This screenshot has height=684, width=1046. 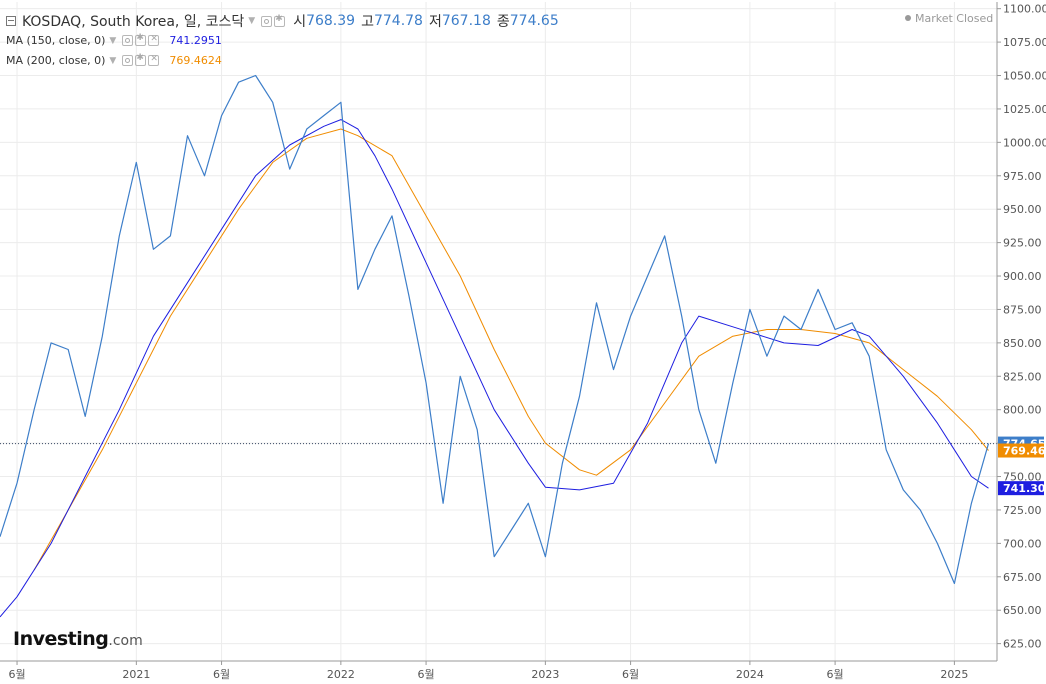 What do you see at coordinates (11, 21) in the screenshot?
I see `collapse-icon` at bounding box center [11, 21].